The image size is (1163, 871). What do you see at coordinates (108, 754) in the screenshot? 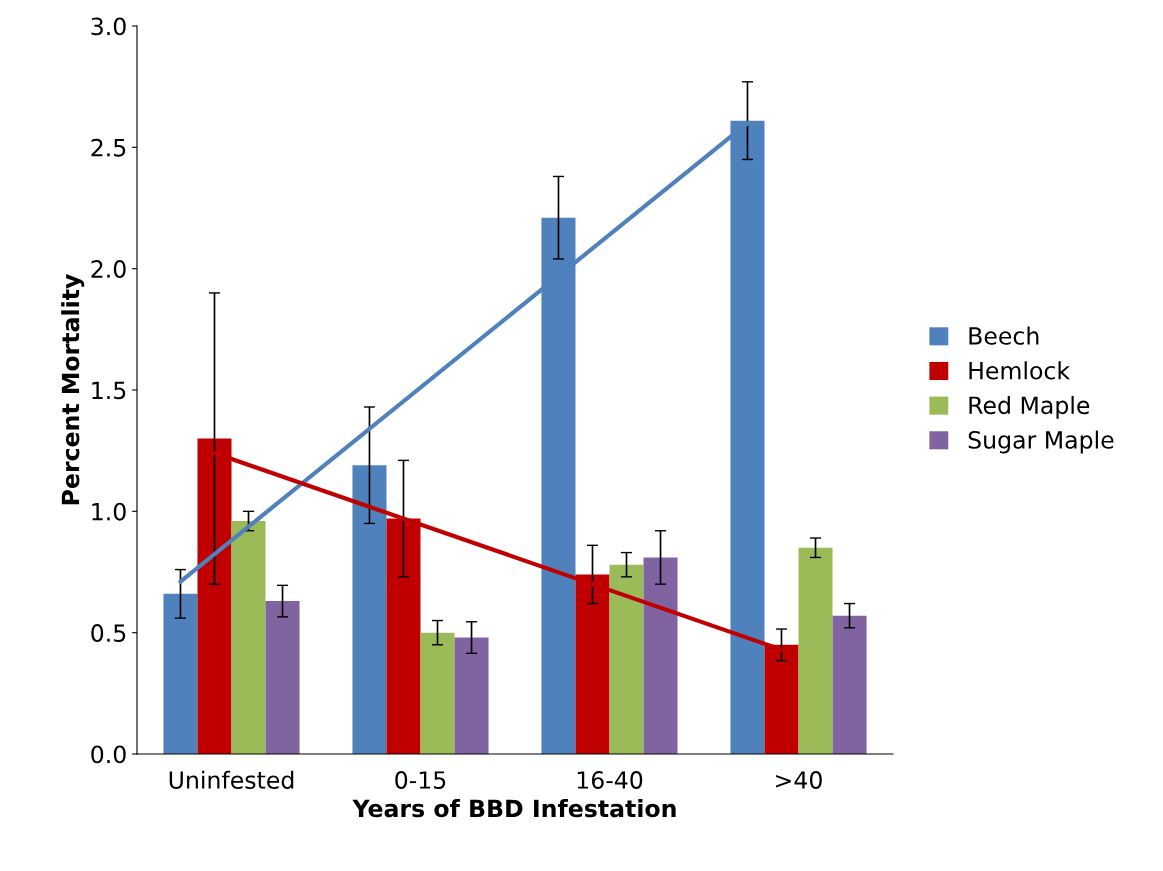
I see `y-tick-label: 0.0` at bounding box center [108, 754].